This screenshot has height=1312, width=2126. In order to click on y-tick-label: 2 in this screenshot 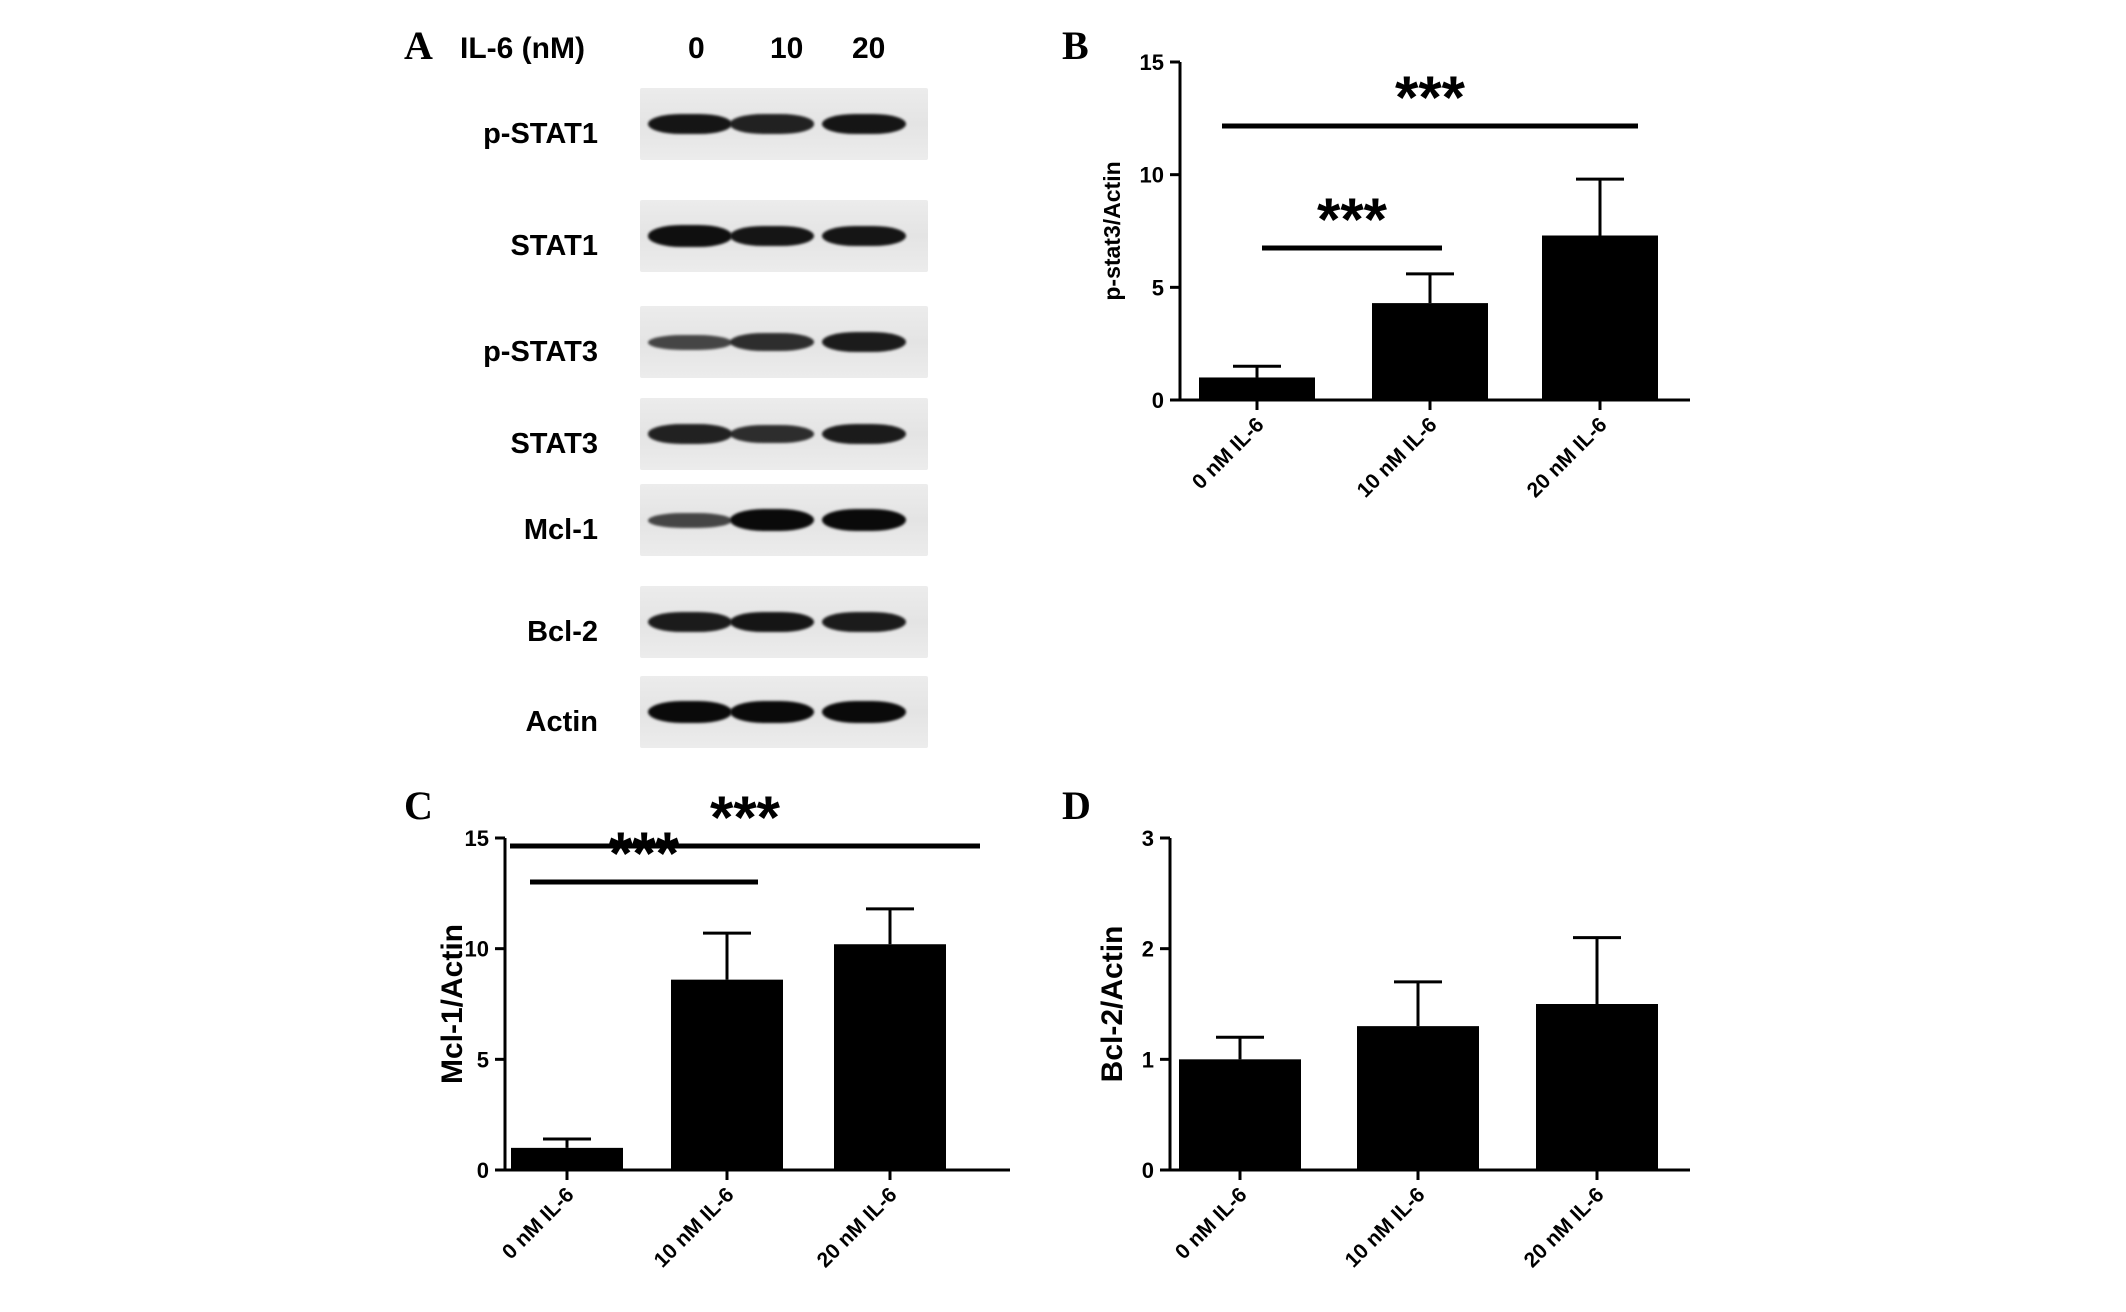, I will do `click(1148, 949)`.